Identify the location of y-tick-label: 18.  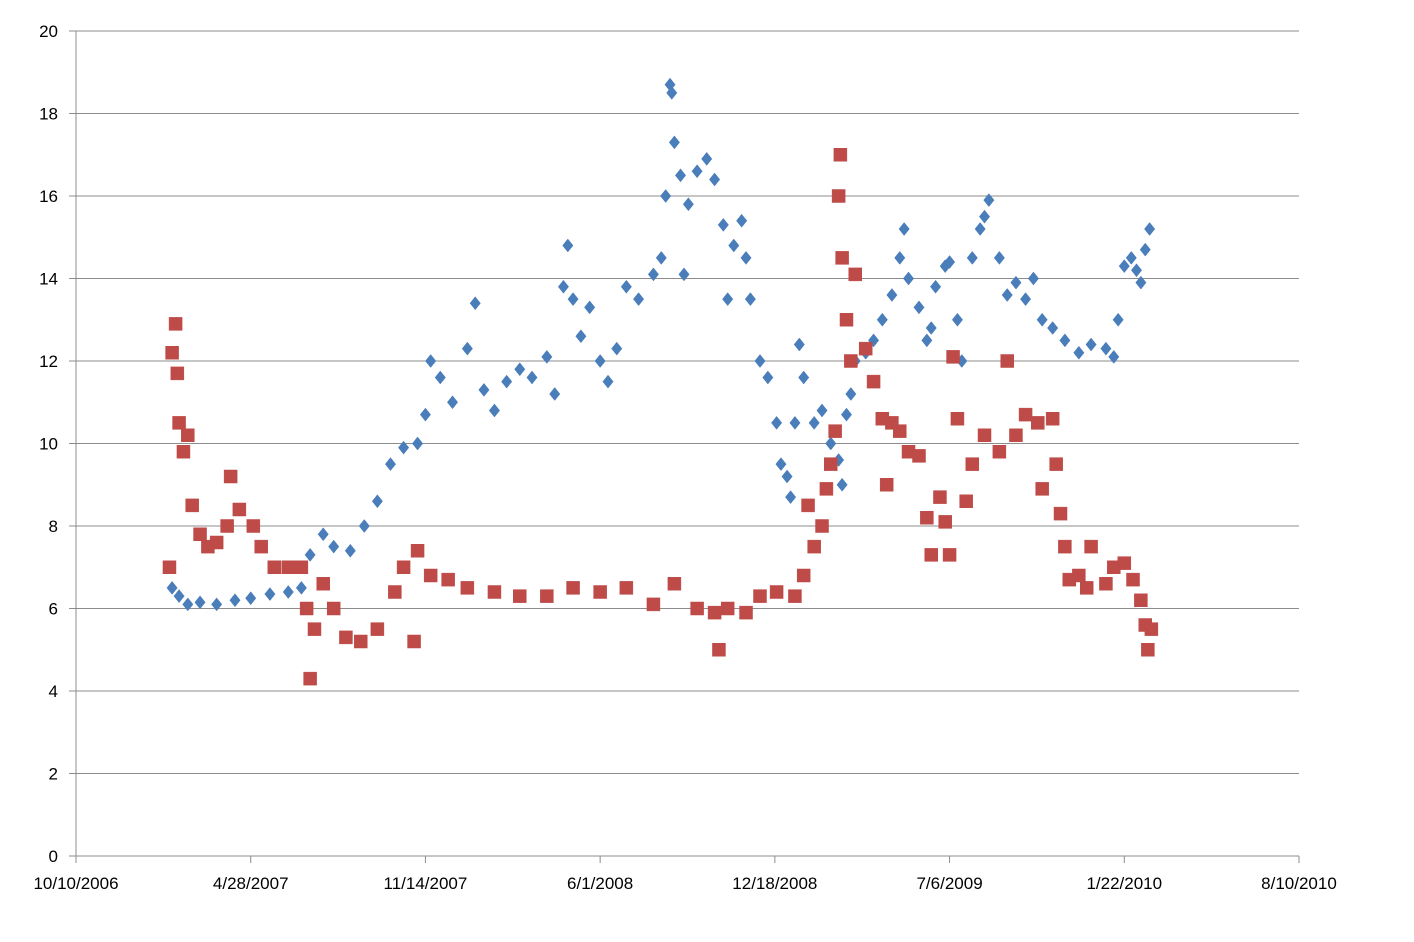
(48, 114).